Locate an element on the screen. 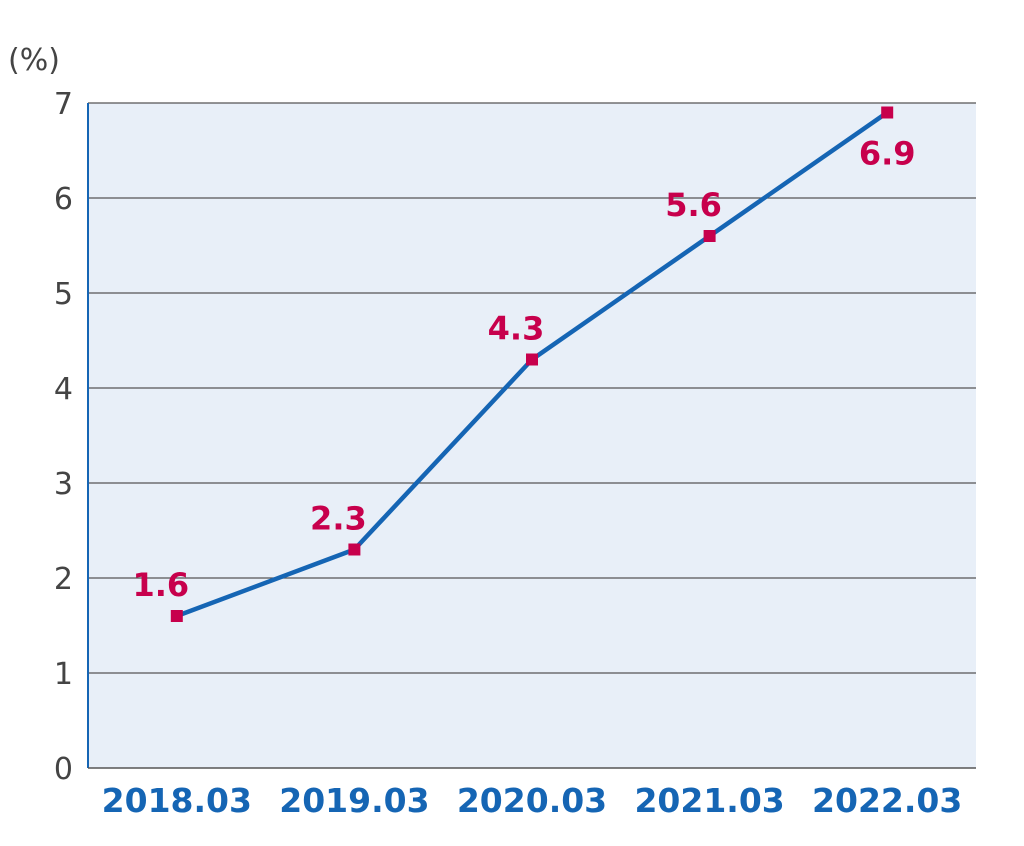 Image resolution: width=1024 pixels, height=846 pixels. y-tick-label: 2 is located at coordinates (63, 579).